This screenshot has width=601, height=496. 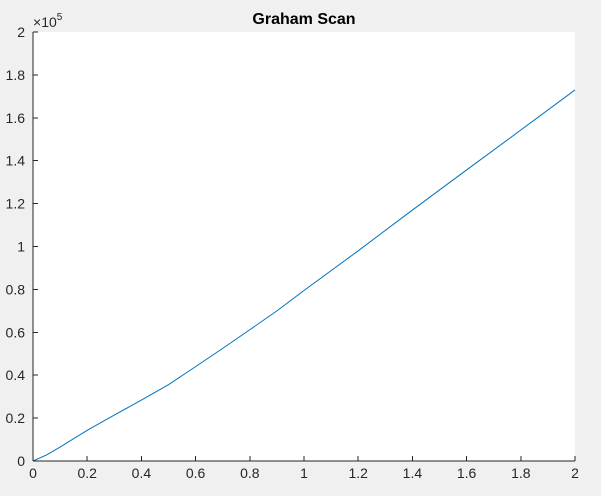 I want to click on y-tick-label: 1, so click(x=21, y=247).